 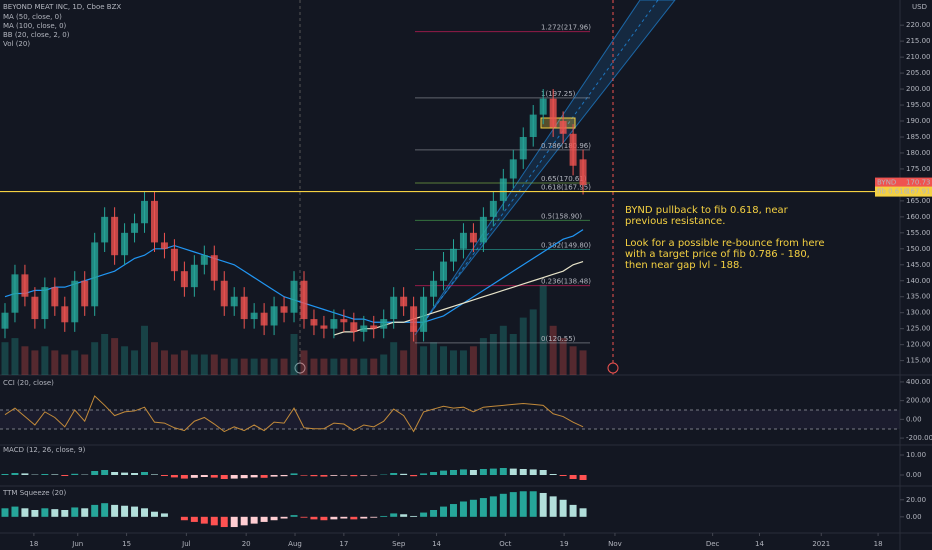 I want to click on x-tick-label: Jul, so click(x=186, y=544).